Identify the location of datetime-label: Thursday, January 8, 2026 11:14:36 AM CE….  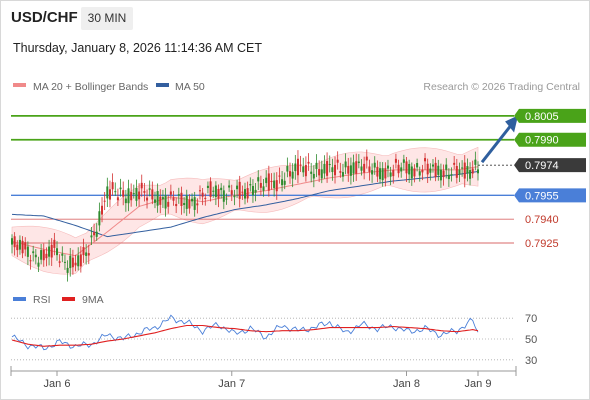
(137, 48).